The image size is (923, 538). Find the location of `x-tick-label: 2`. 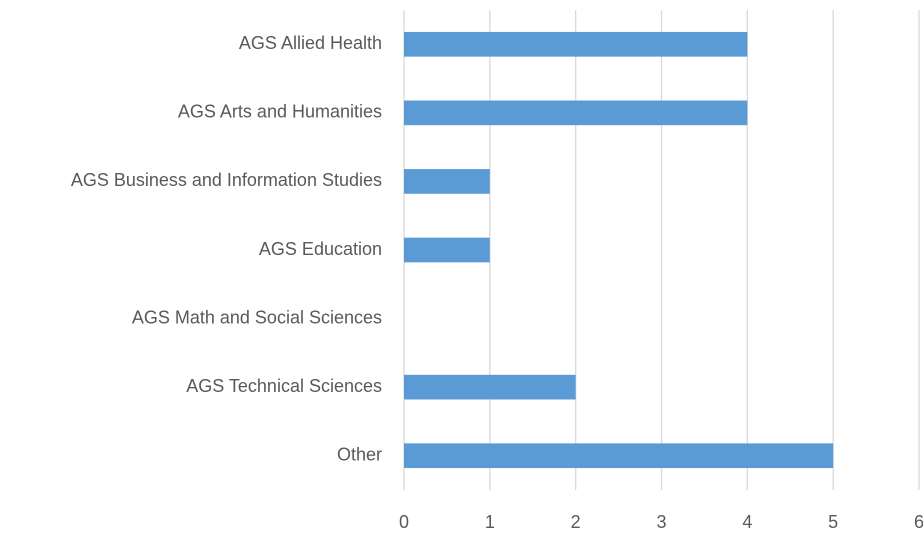

x-tick-label: 2 is located at coordinates (576, 522).